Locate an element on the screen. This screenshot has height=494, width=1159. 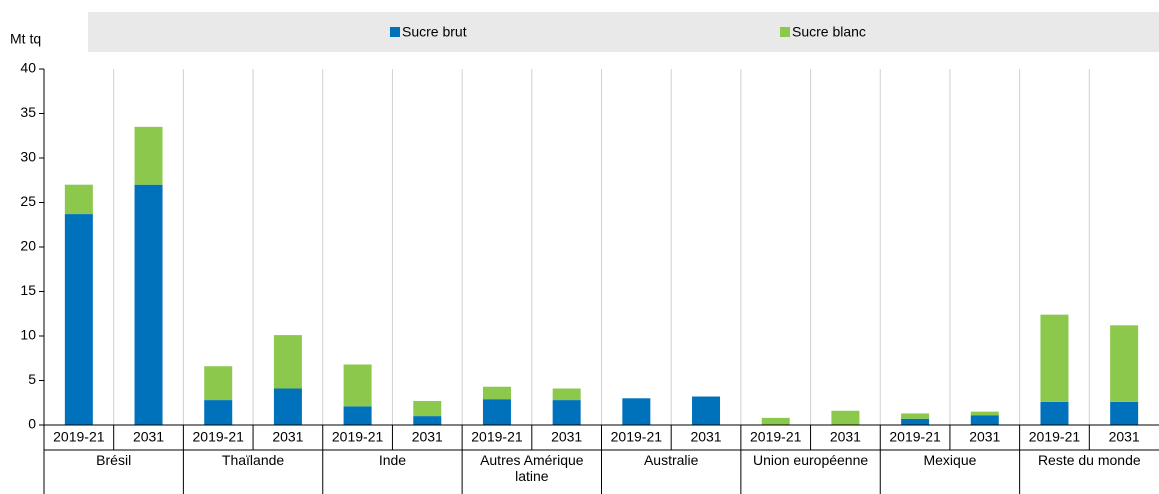
legend-label: Sucre blanc is located at coordinates (829, 32).